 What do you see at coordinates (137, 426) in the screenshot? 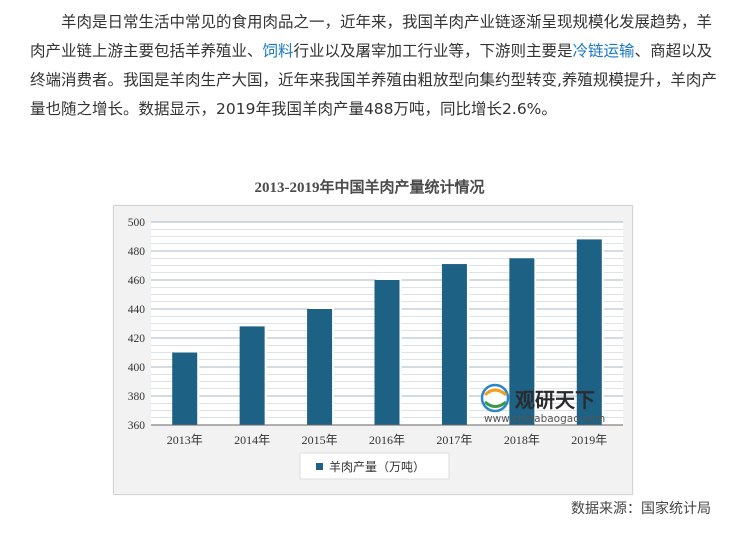
I see `y-tick-label: 360` at bounding box center [137, 426].